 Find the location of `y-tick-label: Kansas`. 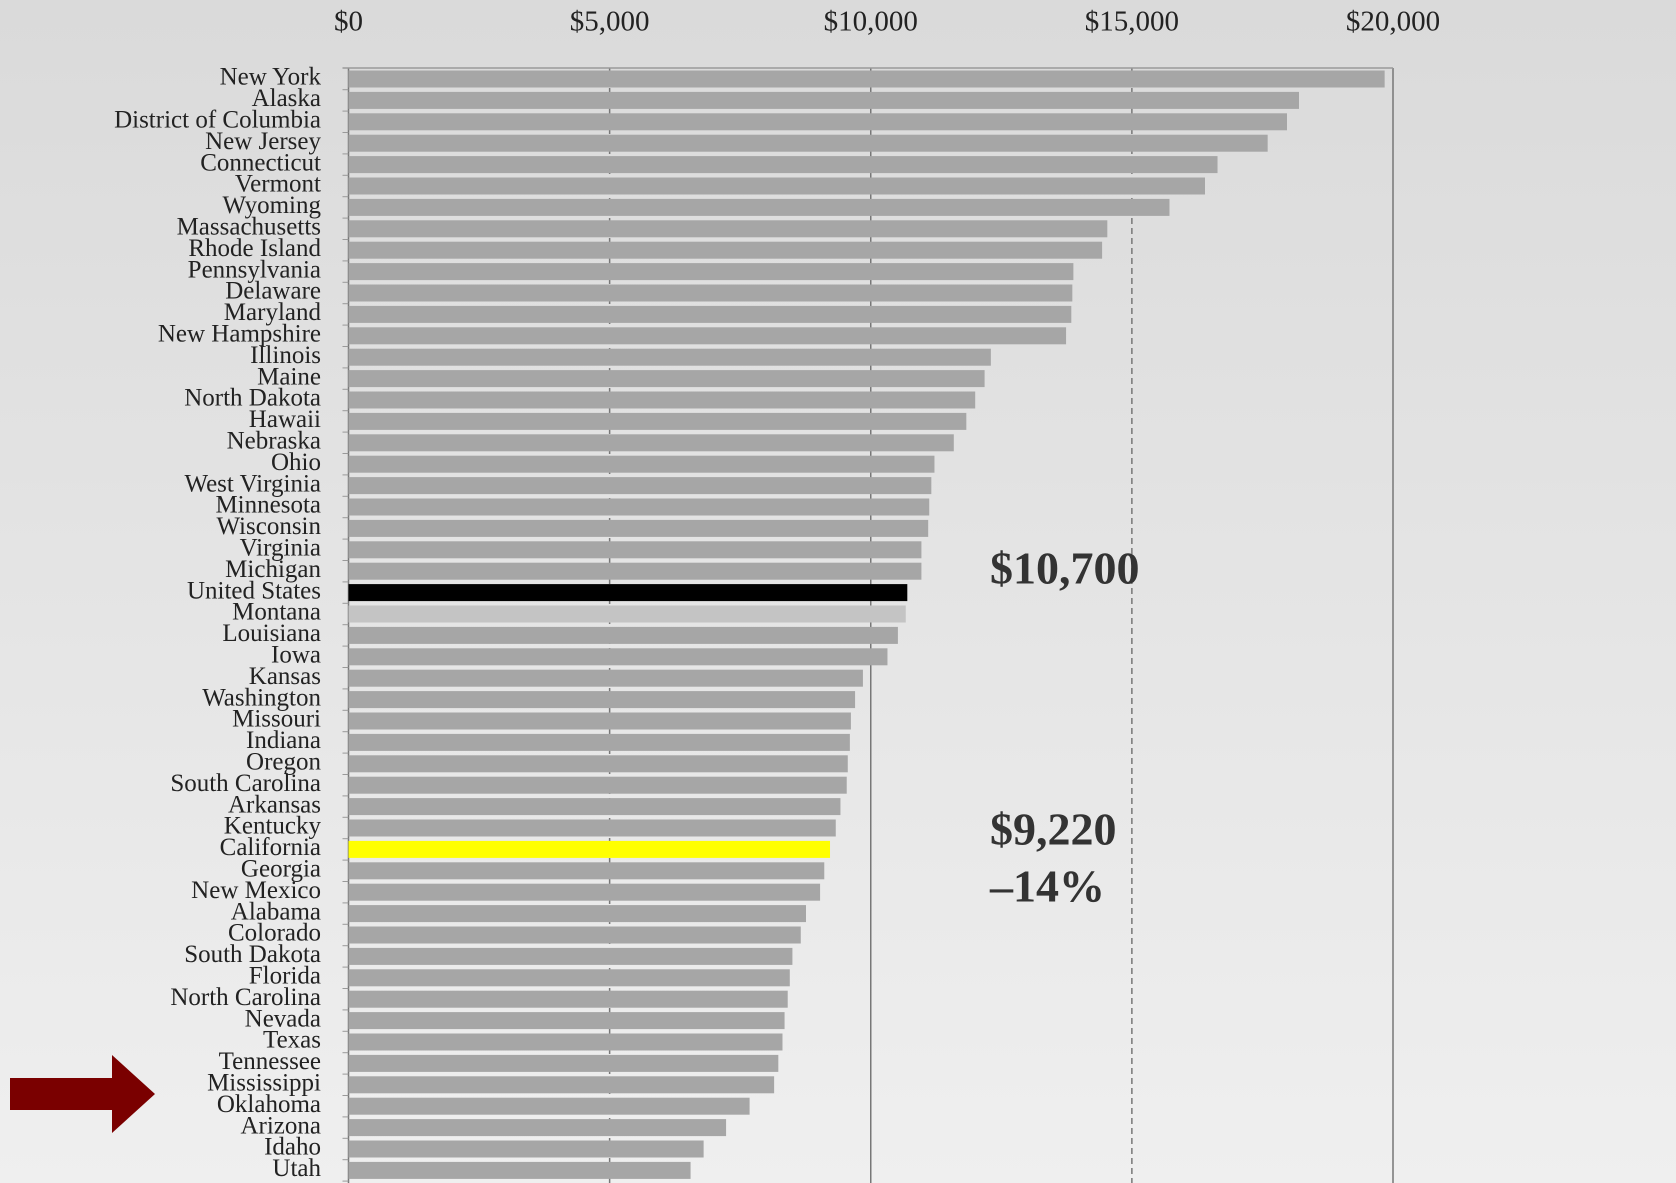

y-tick-label: Kansas is located at coordinates (285, 676).